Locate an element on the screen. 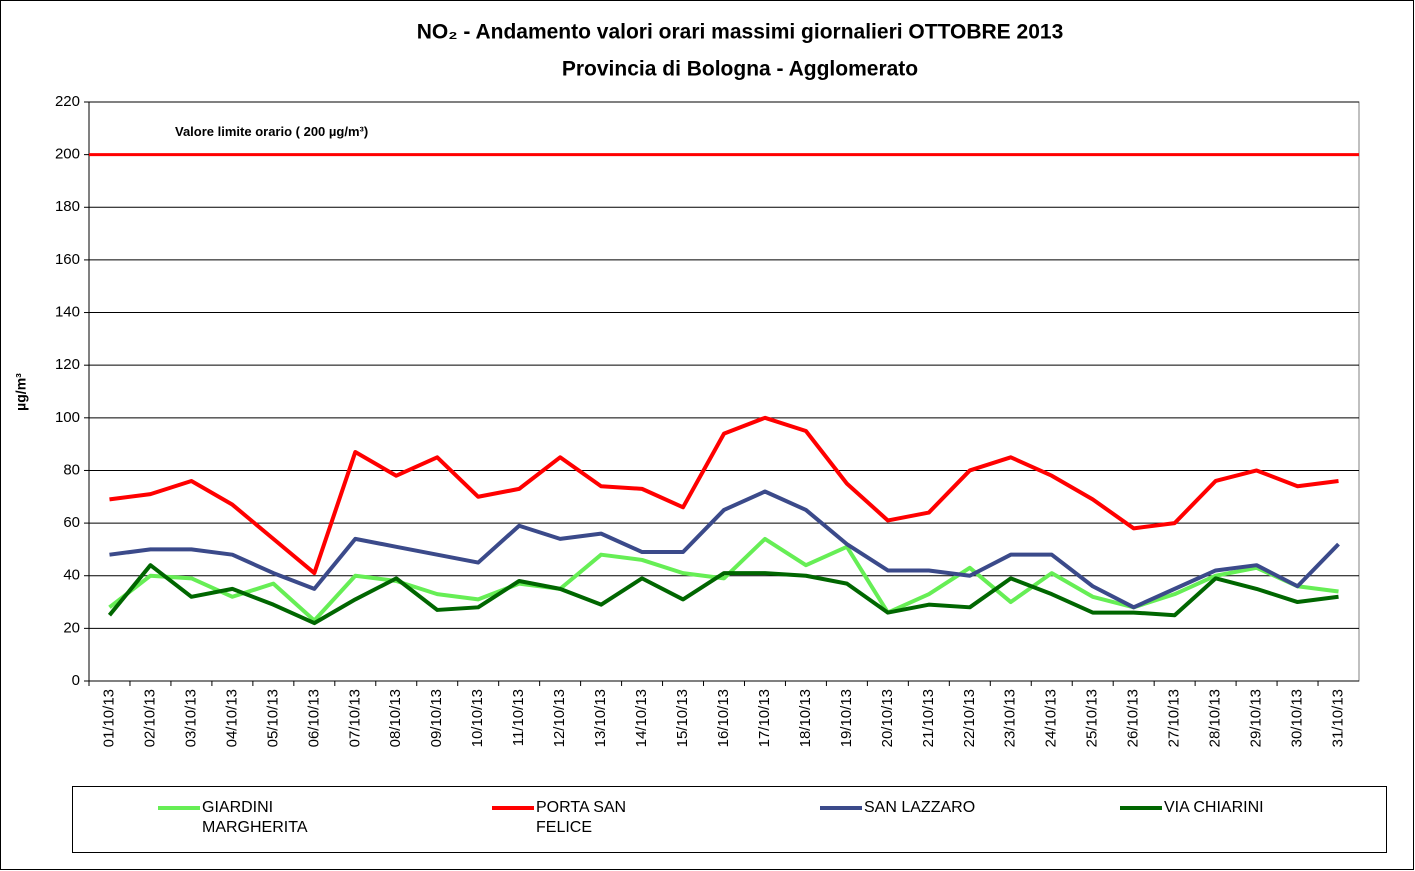 Image resolution: width=1415 pixels, height=871 pixels. x-tick-label: 26/10/13 is located at coordinates (1133, 718).